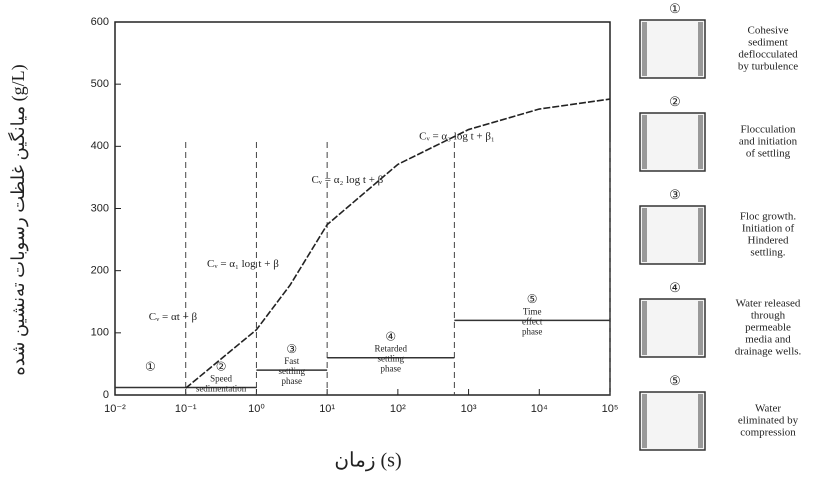 Image resolution: width=825 pixels, height=482 pixels. Describe the element at coordinates (256, 409) in the screenshot. I see `x-tick-label: 10⁰` at that location.